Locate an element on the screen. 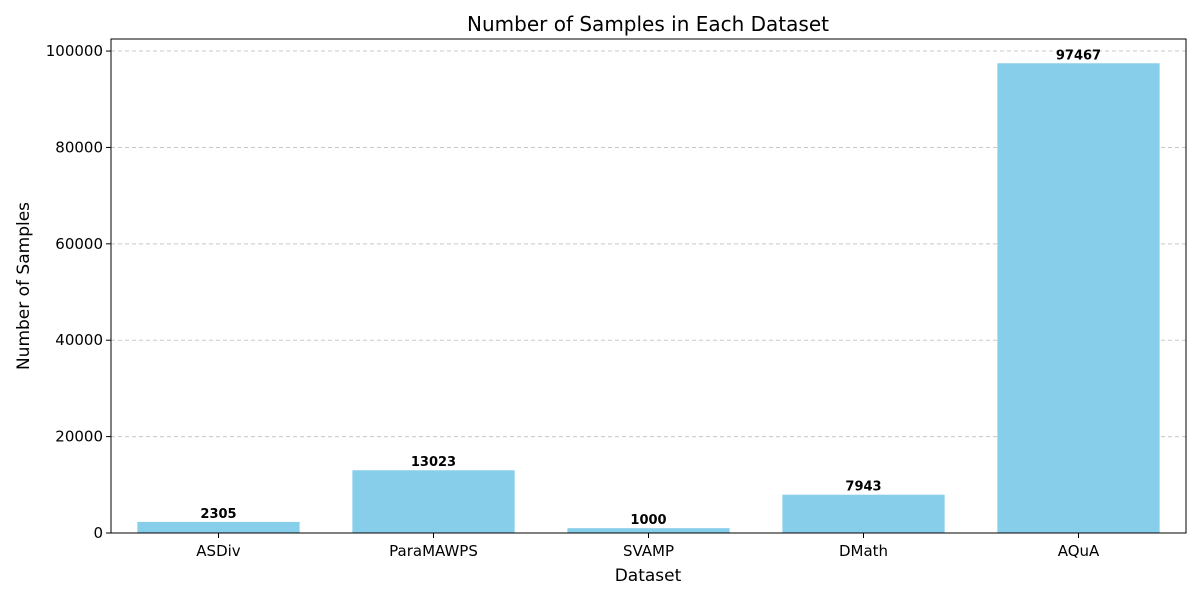  x-tick-label-dmath: DMath is located at coordinates (863, 551).